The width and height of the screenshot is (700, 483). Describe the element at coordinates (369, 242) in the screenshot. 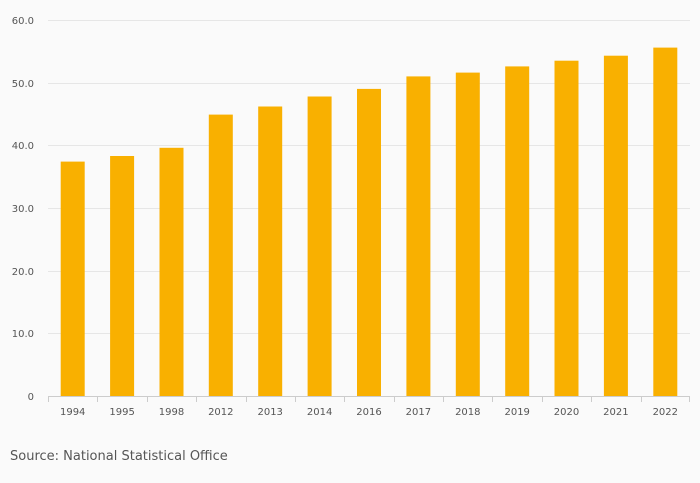

I see `bar-2016` at that location.